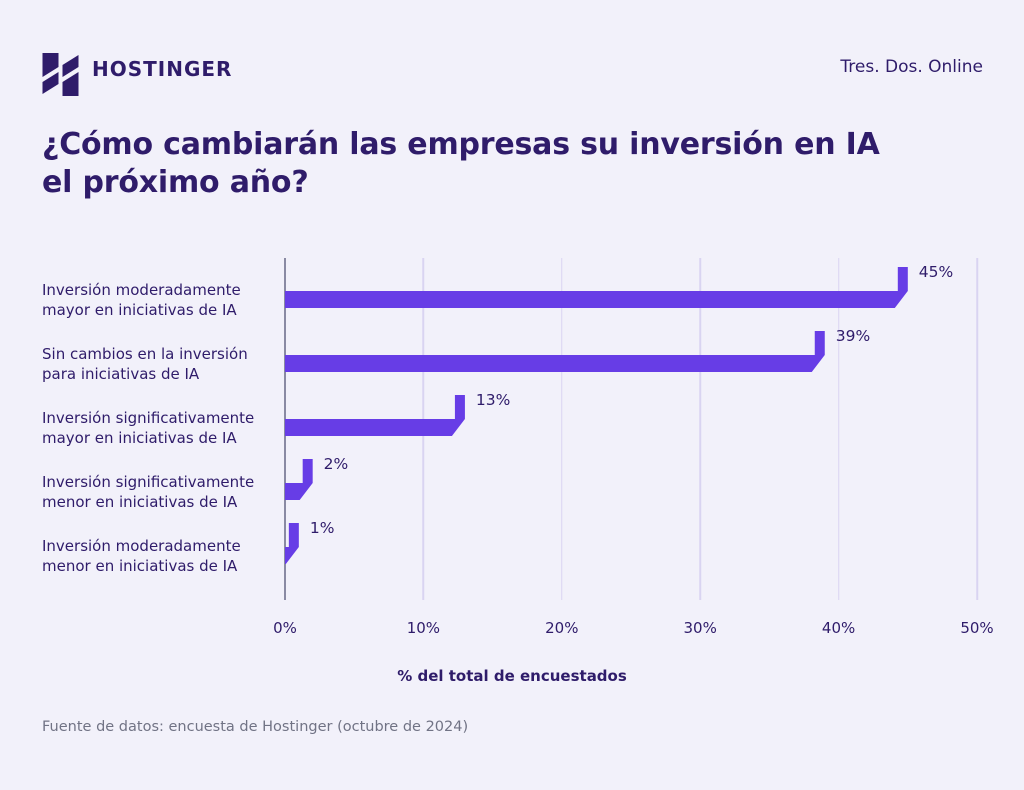  What do you see at coordinates (853, 336) in the screenshot?
I see `bar-value-label: 39%` at bounding box center [853, 336].